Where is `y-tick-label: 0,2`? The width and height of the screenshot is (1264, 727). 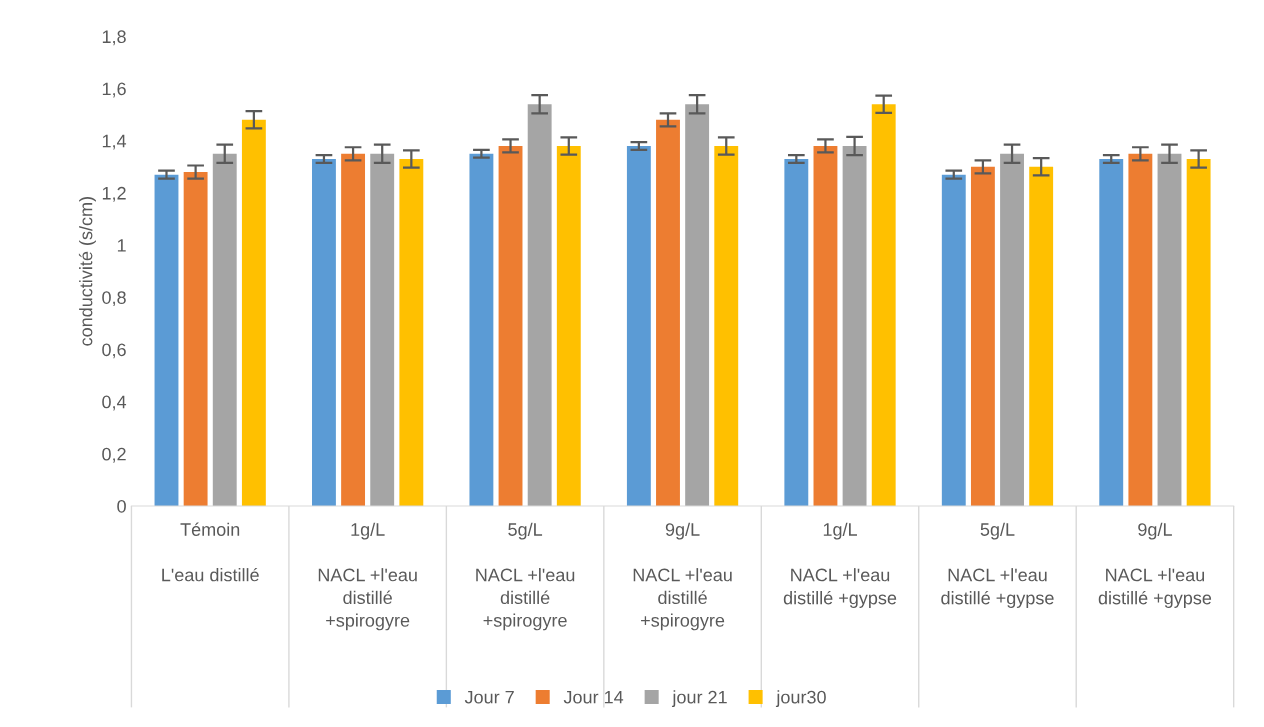 y-tick-label: 0,2 is located at coordinates (114, 455).